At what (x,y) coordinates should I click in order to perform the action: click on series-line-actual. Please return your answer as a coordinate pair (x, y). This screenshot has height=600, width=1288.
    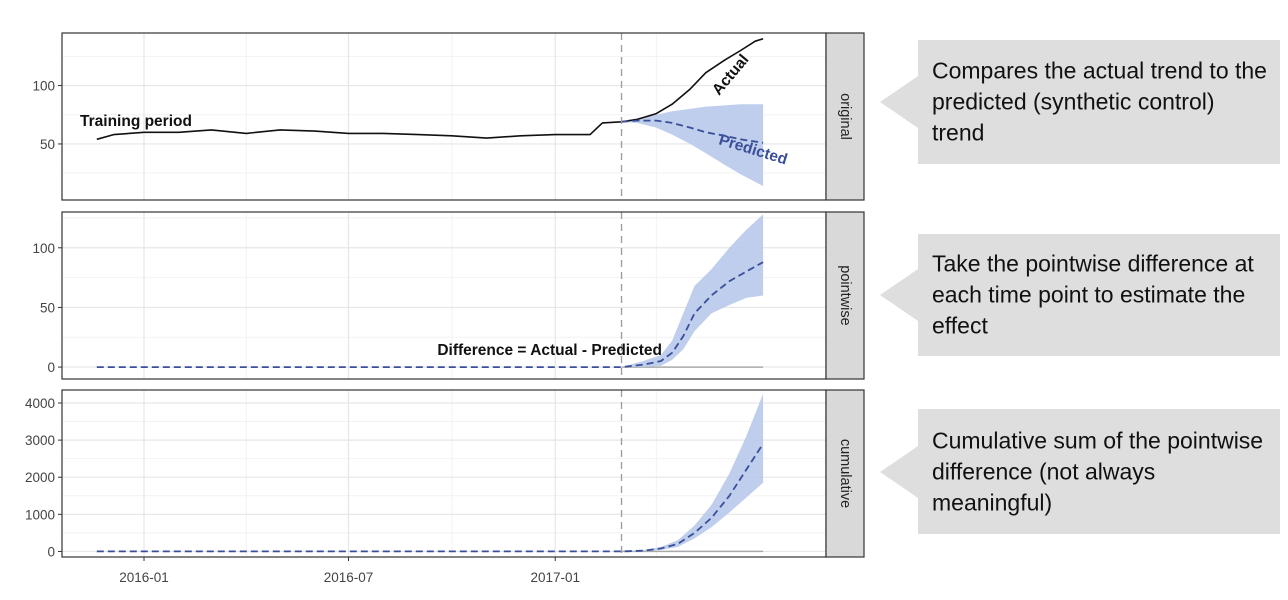
    Looking at the image, I should click on (430, 89).